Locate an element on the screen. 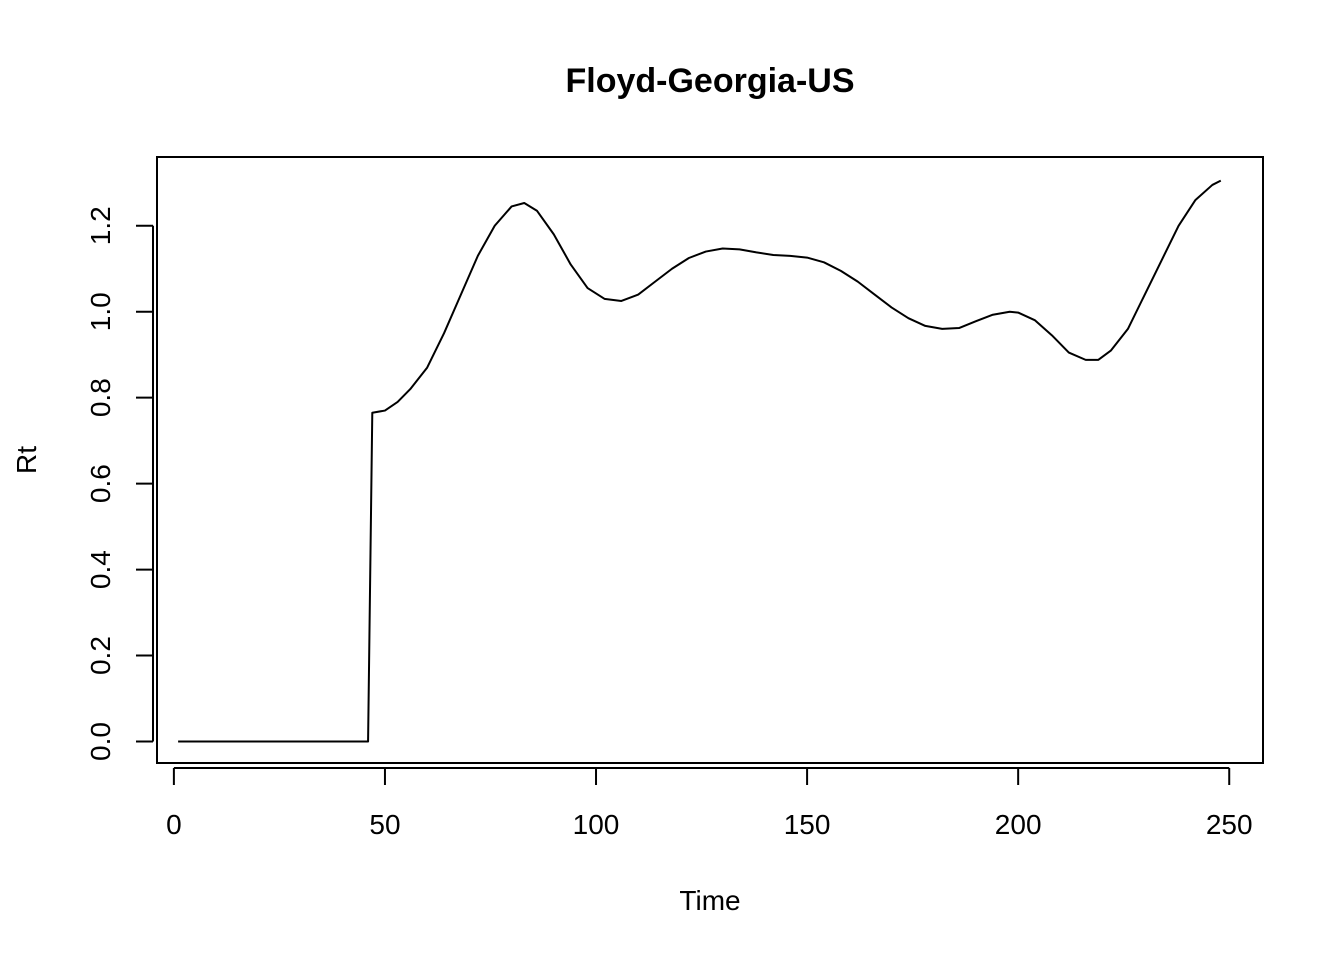 The image size is (1344, 960). y-axis-label: Rt is located at coordinates (26, 460).